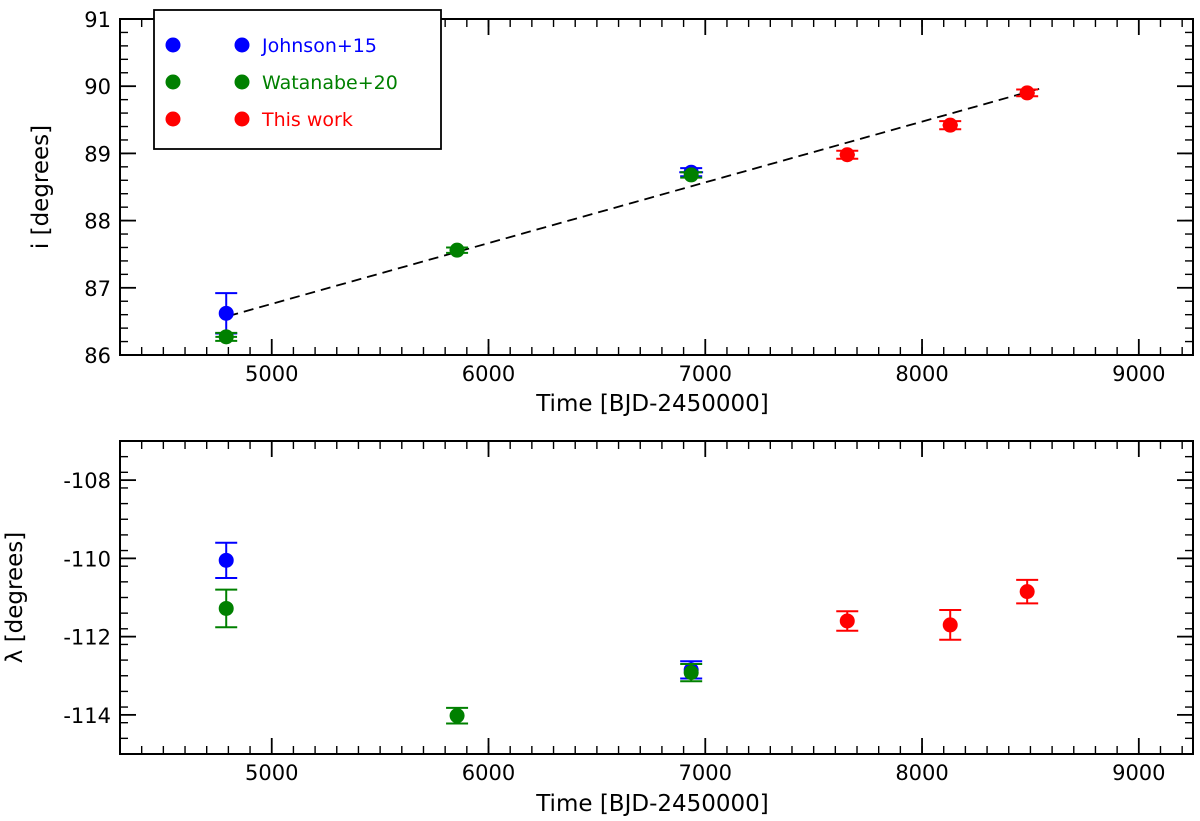 The height and width of the screenshot is (821, 1200). I want to click on y-tick-label: 89, so click(97, 154).